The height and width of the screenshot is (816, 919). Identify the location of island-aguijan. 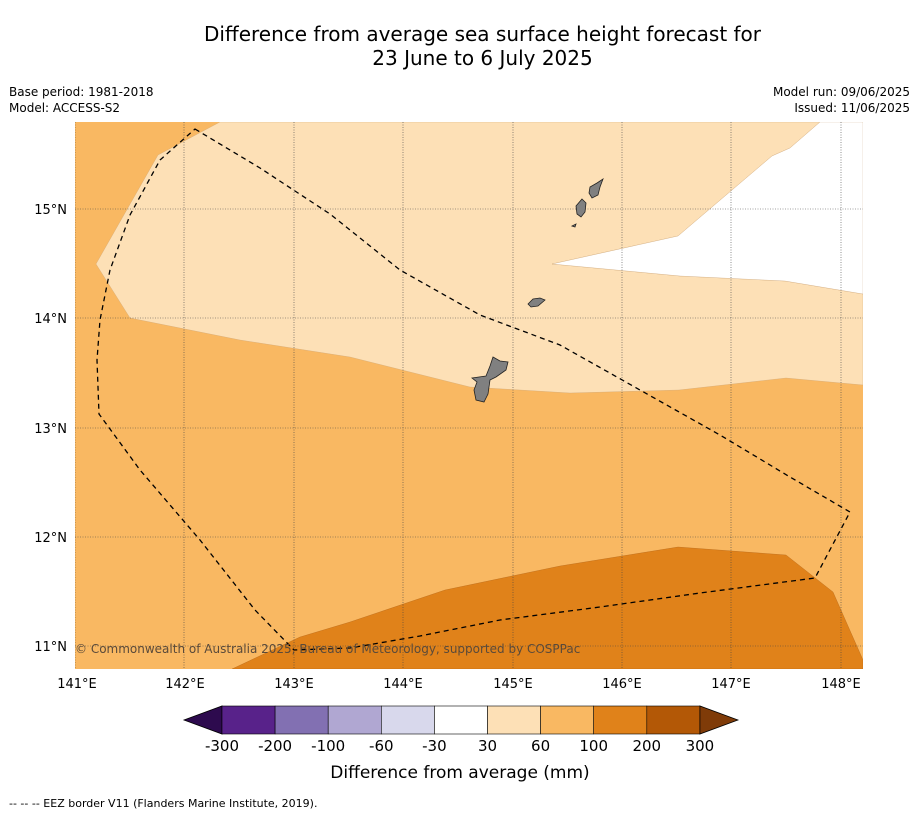
(573, 225).